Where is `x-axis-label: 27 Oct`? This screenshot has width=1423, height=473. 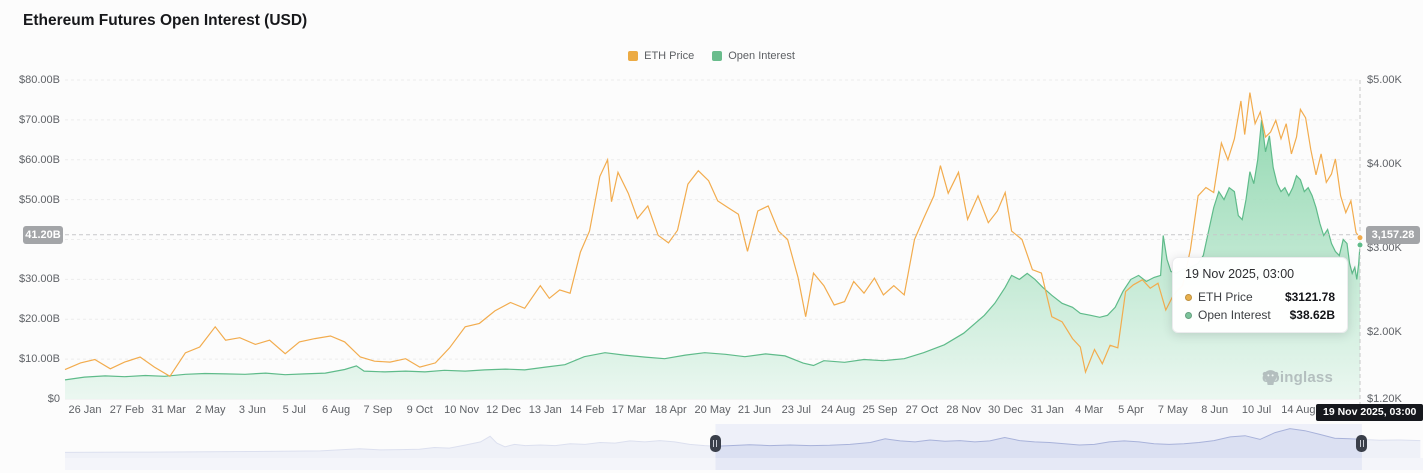
x-axis-label: 27 Oct is located at coordinates (921, 410).